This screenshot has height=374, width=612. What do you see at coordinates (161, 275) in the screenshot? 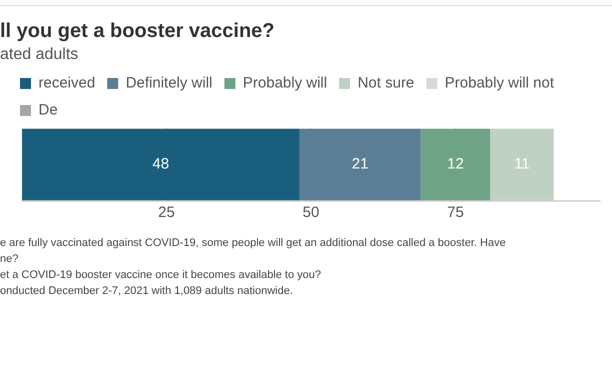
I see `text: et a COVID-19 booster vaccine once it becomes available to you?` at bounding box center [161, 275].